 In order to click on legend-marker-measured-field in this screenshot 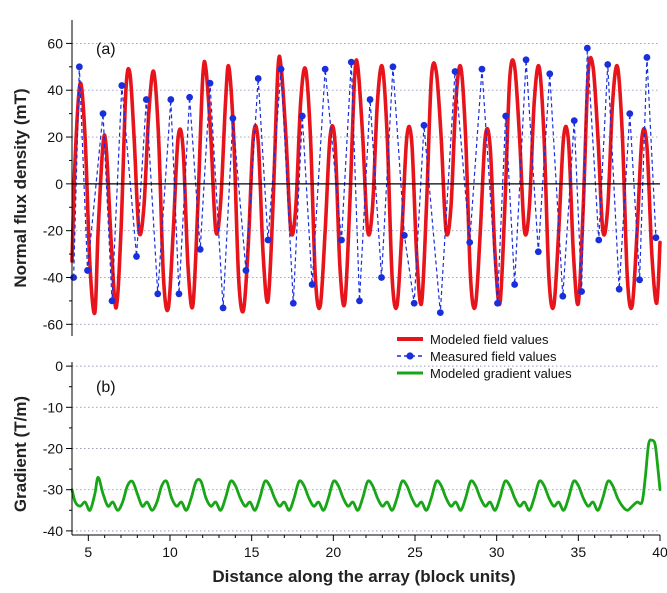, I will do `click(410, 356)`.